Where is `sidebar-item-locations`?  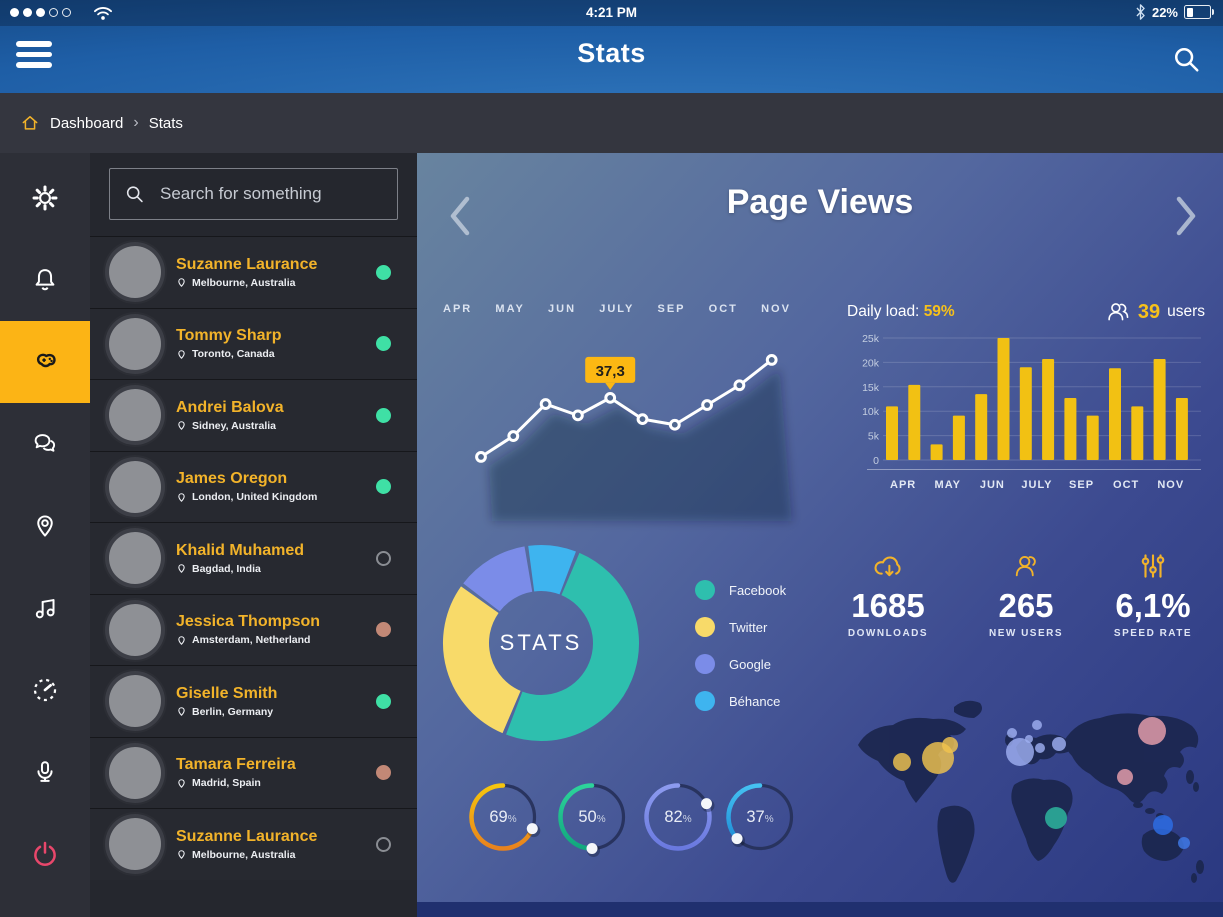 sidebar-item-locations is located at coordinates (45, 526).